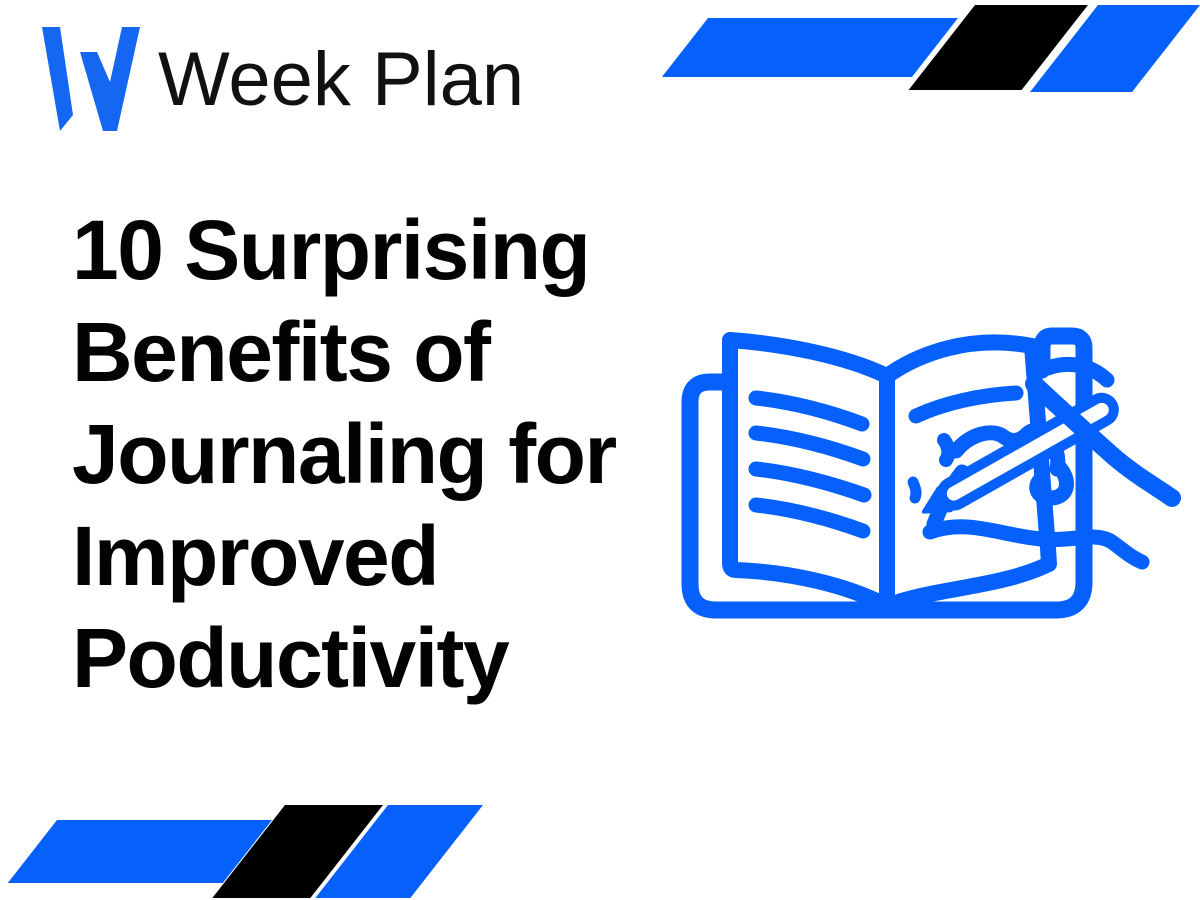 Image resolution: width=1200 pixels, height=900 pixels. I want to click on title-line-5: Poductivity, so click(291, 658).